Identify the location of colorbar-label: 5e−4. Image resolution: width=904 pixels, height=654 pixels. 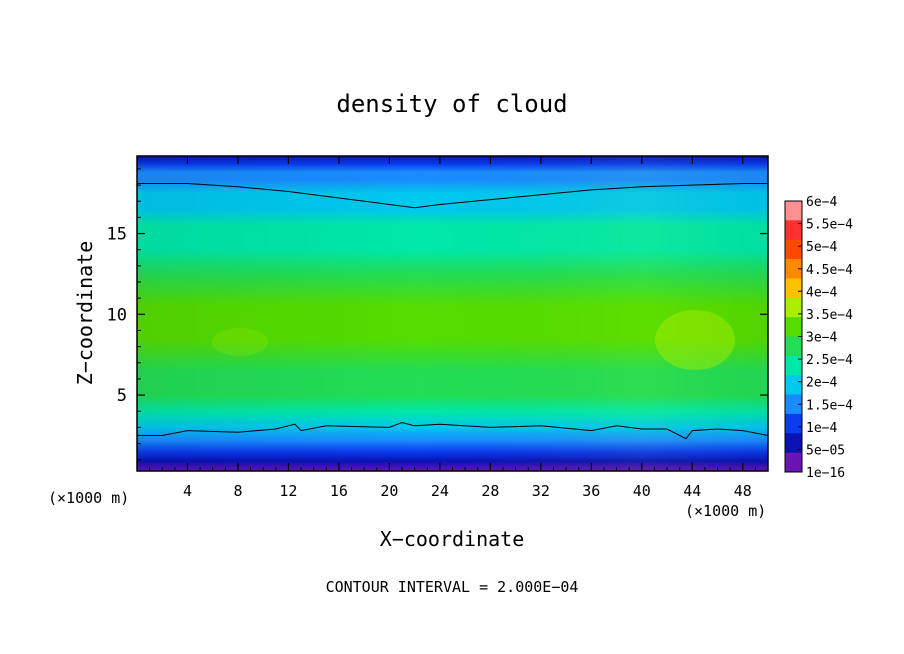
(821, 247).